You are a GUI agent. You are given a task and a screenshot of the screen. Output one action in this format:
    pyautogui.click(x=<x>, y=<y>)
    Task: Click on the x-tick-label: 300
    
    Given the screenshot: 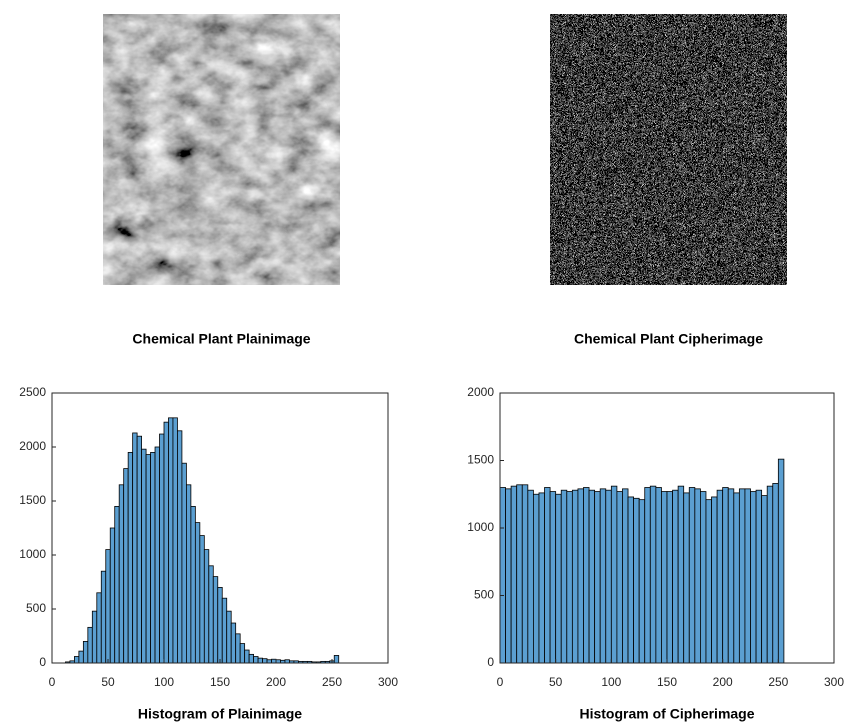 What is the action you would take?
    pyautogui.click(x=388, y=682)
    